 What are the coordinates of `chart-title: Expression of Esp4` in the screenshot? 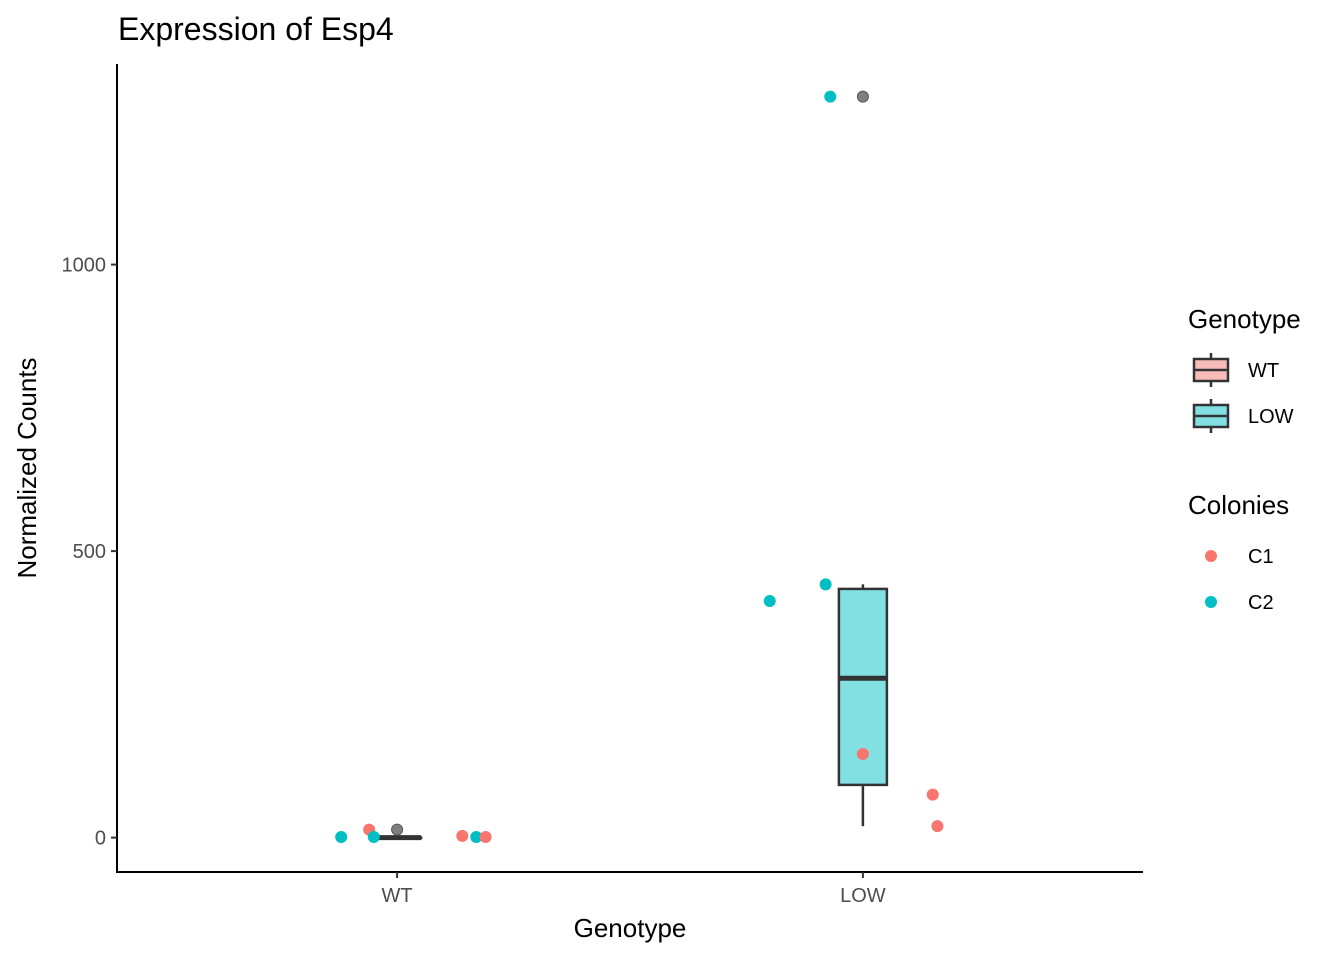 It's located at (256, 29).